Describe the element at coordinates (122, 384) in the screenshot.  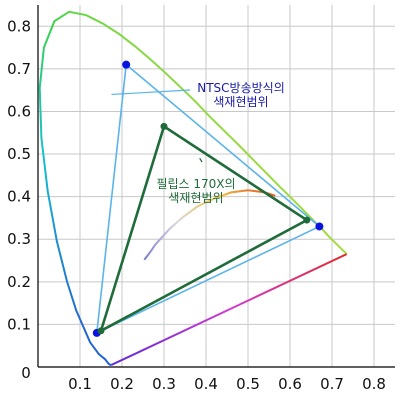
I see `x-tick-label: 0.2` at that location.